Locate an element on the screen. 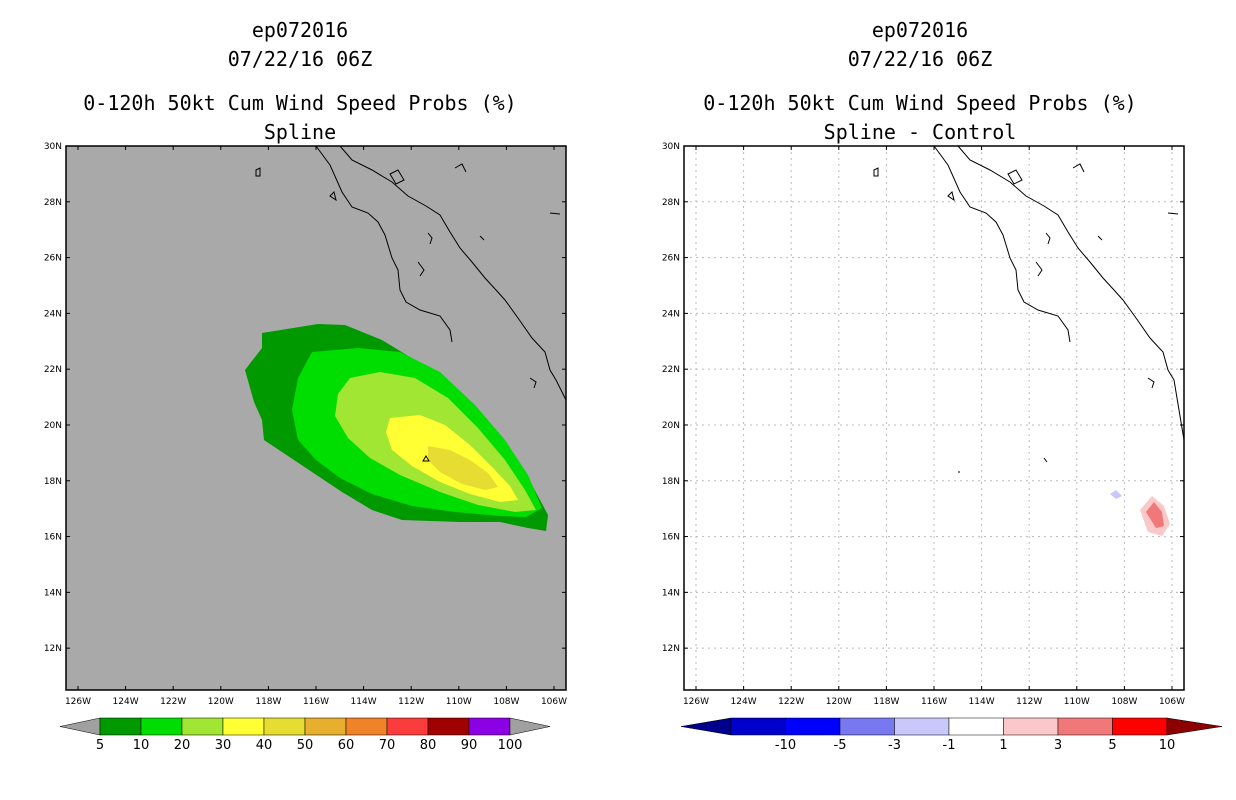 This screenshot has height=800, width=1236. colorbar-label: 5 is located at coordinates (1112, 745).